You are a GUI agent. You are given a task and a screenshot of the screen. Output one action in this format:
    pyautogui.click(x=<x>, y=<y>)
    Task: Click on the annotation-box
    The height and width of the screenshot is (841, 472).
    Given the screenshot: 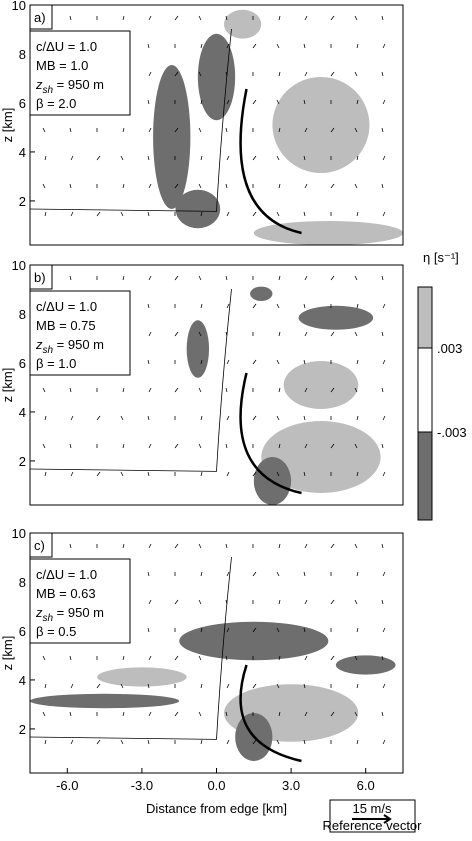 What is the action you would take?
    pyautogui.click(x=80, y=333)
    